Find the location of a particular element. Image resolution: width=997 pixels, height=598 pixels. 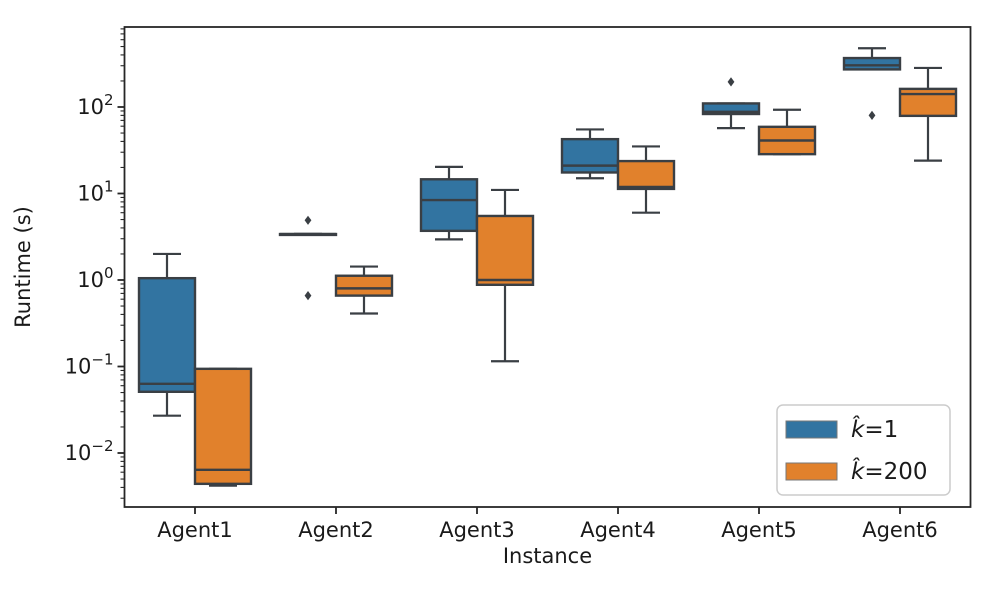

box-agent4-s1 is located at coordinates (646, 179).